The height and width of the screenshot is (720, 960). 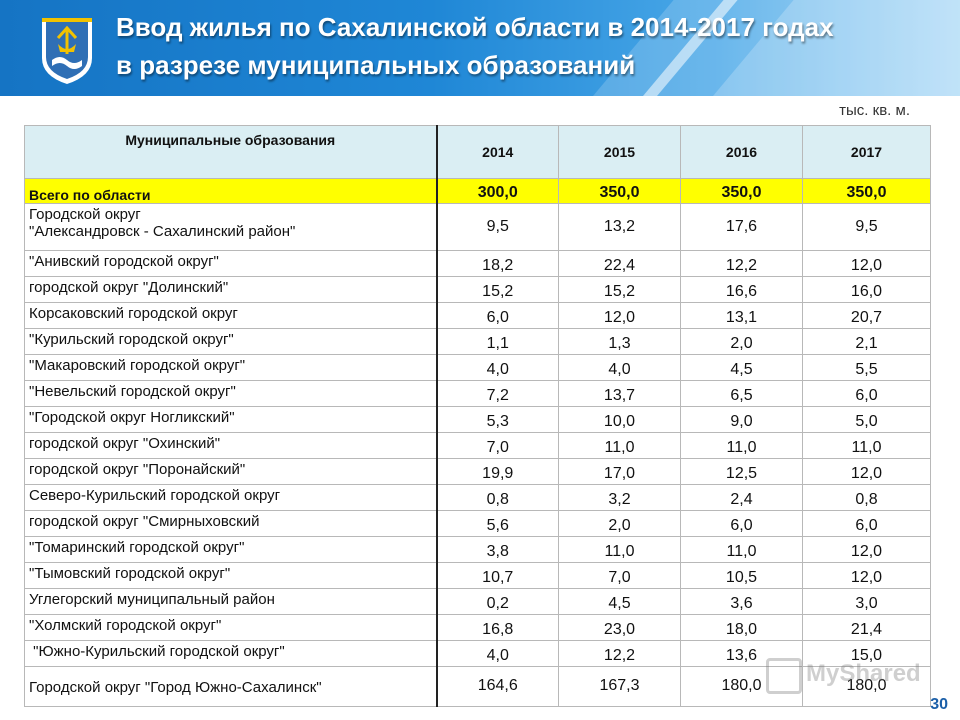 What do you see at coordinates (619, 471) in the screenshot?
I see `cell-value: 17,0` at bounding box center [619, 471].